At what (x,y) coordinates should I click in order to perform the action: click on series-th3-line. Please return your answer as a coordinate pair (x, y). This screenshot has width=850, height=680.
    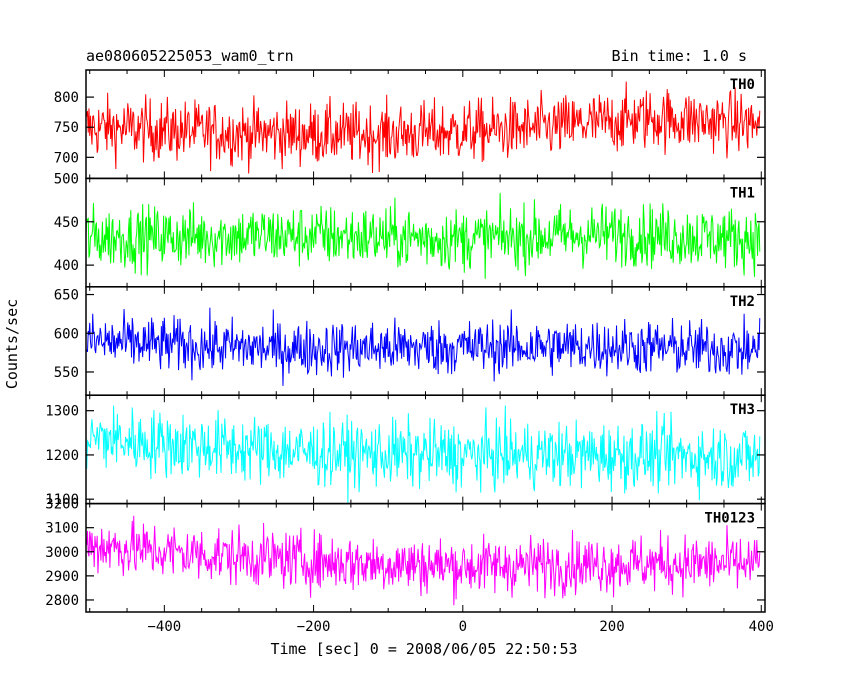
    Looking at the image, I should click on (423, 454).